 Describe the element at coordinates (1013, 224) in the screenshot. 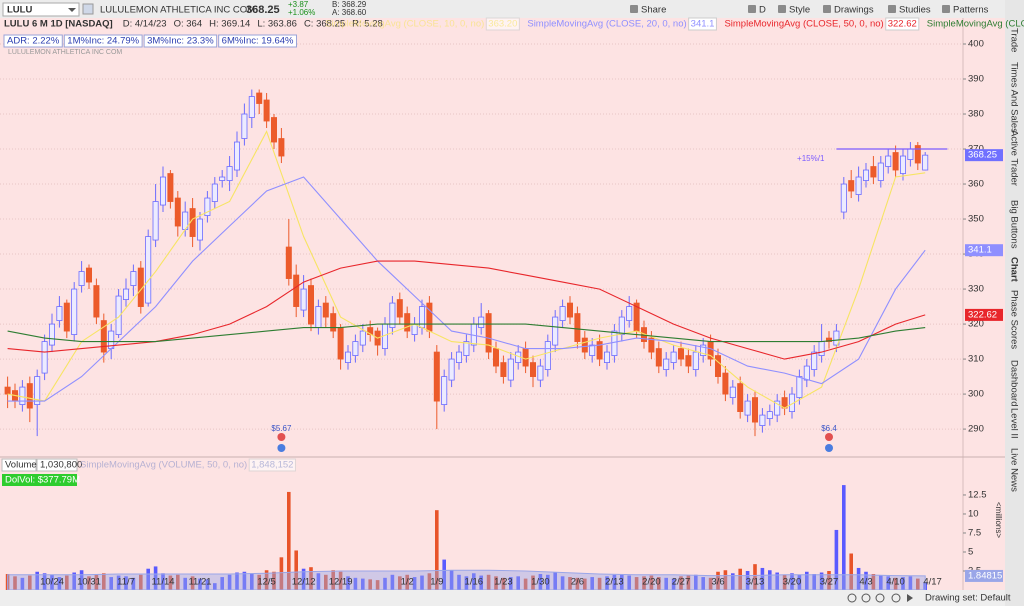

I see `side-tab: Big Buttons` at that location.